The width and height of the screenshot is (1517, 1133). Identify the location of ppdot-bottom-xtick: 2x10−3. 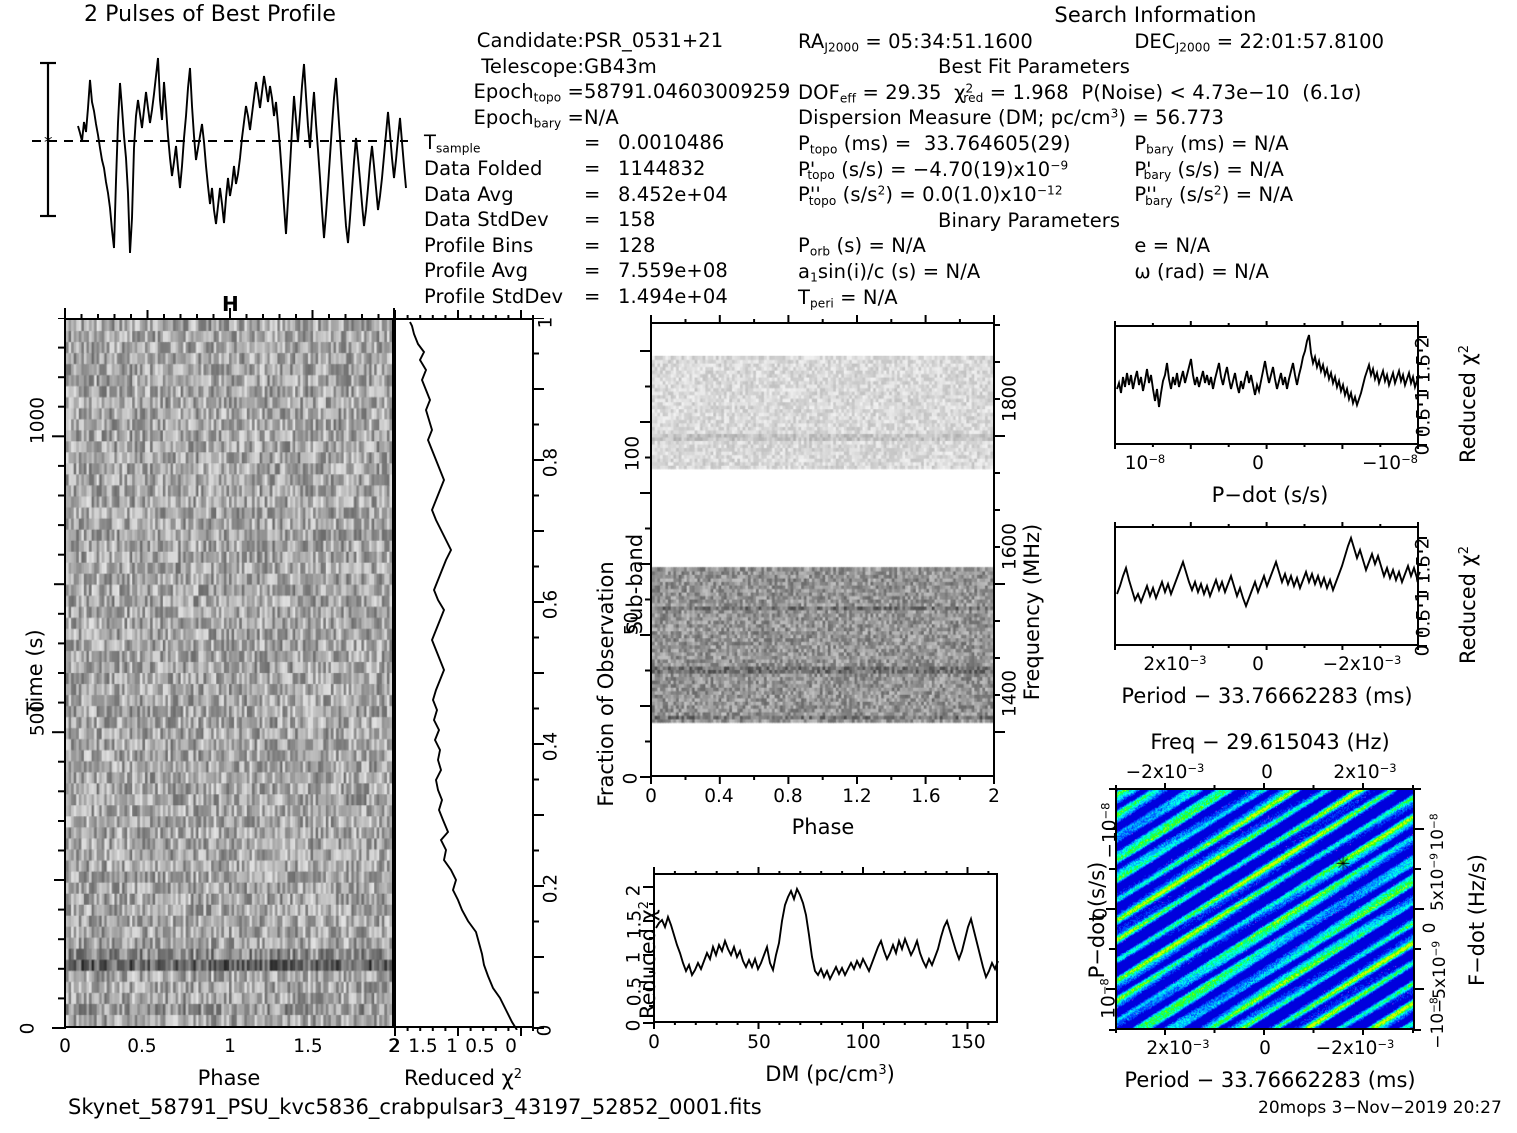
(1178, 1048).